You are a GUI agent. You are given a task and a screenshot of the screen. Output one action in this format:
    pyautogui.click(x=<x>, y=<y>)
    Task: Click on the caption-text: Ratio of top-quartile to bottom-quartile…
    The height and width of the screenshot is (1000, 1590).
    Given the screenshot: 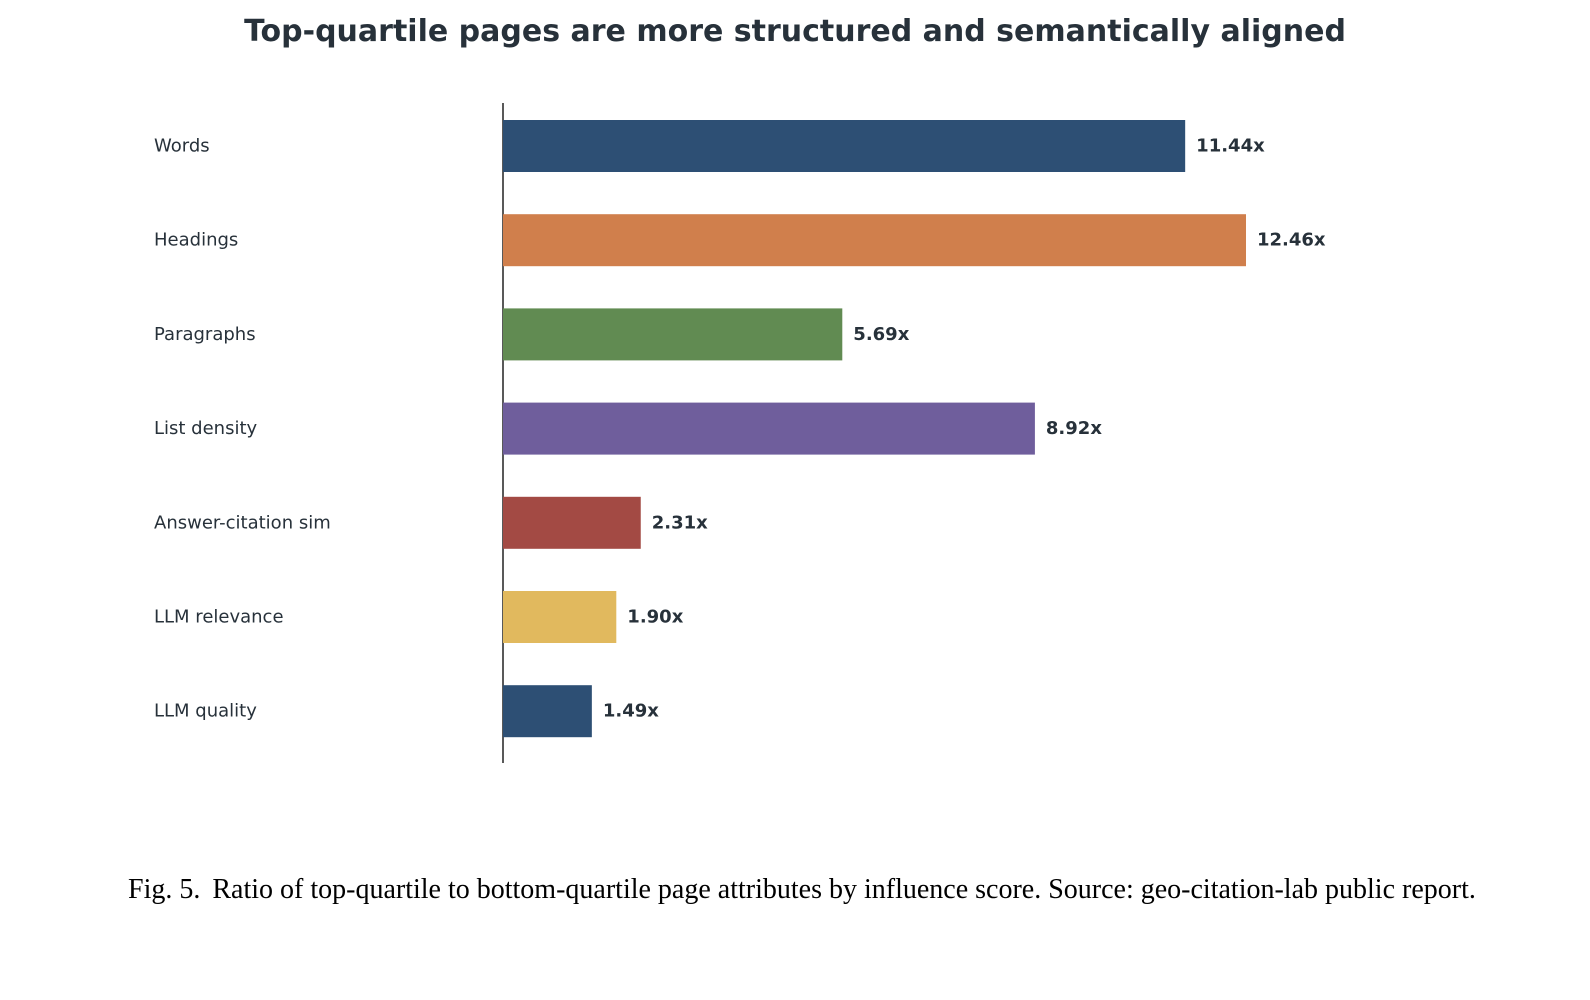 What is the action you would take?
    pyautogui.click(x=844, y=889)
    